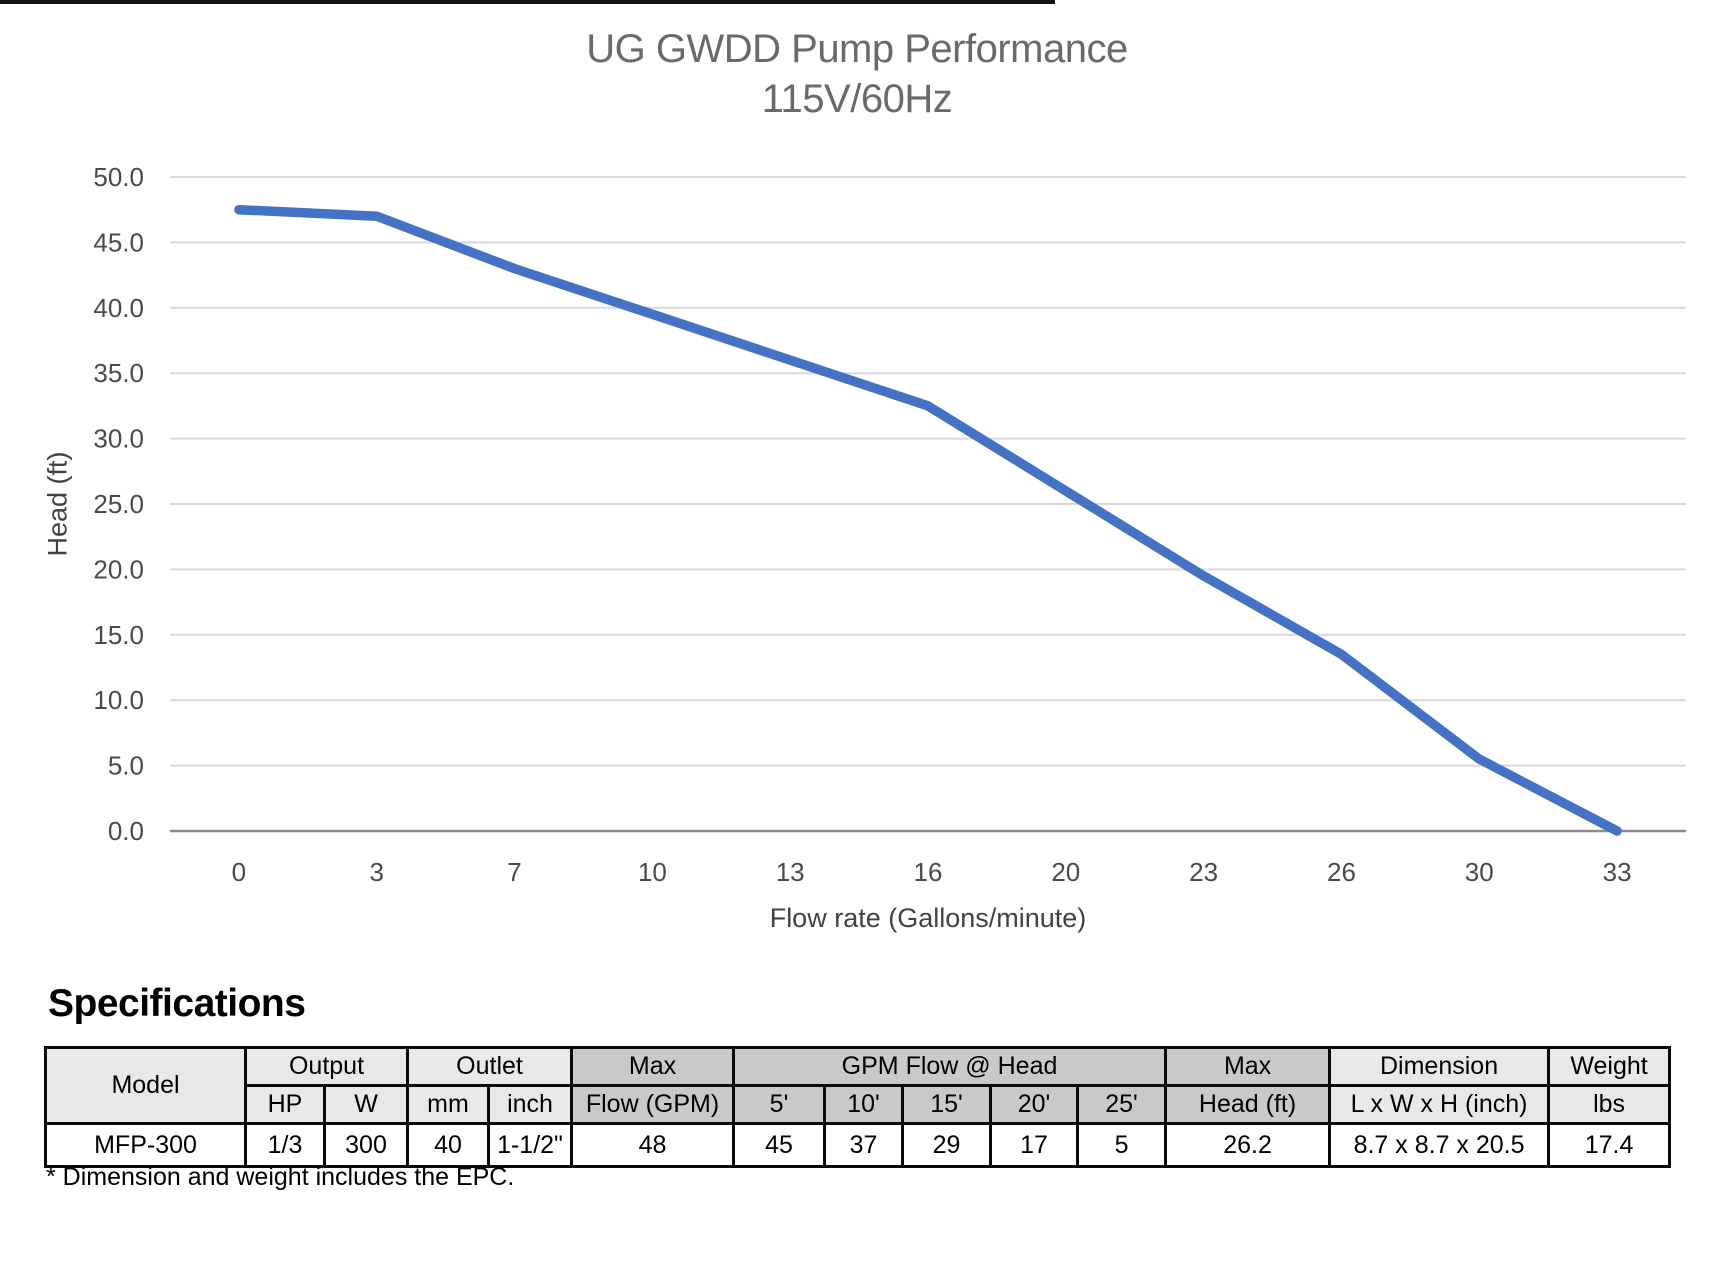 This screenshot has height=1265, width=1714. What do you see at coordinates (177, 1003) in the screenshot?
I see `specifications-heading: Specifications` at bounding box center [177, 1003].